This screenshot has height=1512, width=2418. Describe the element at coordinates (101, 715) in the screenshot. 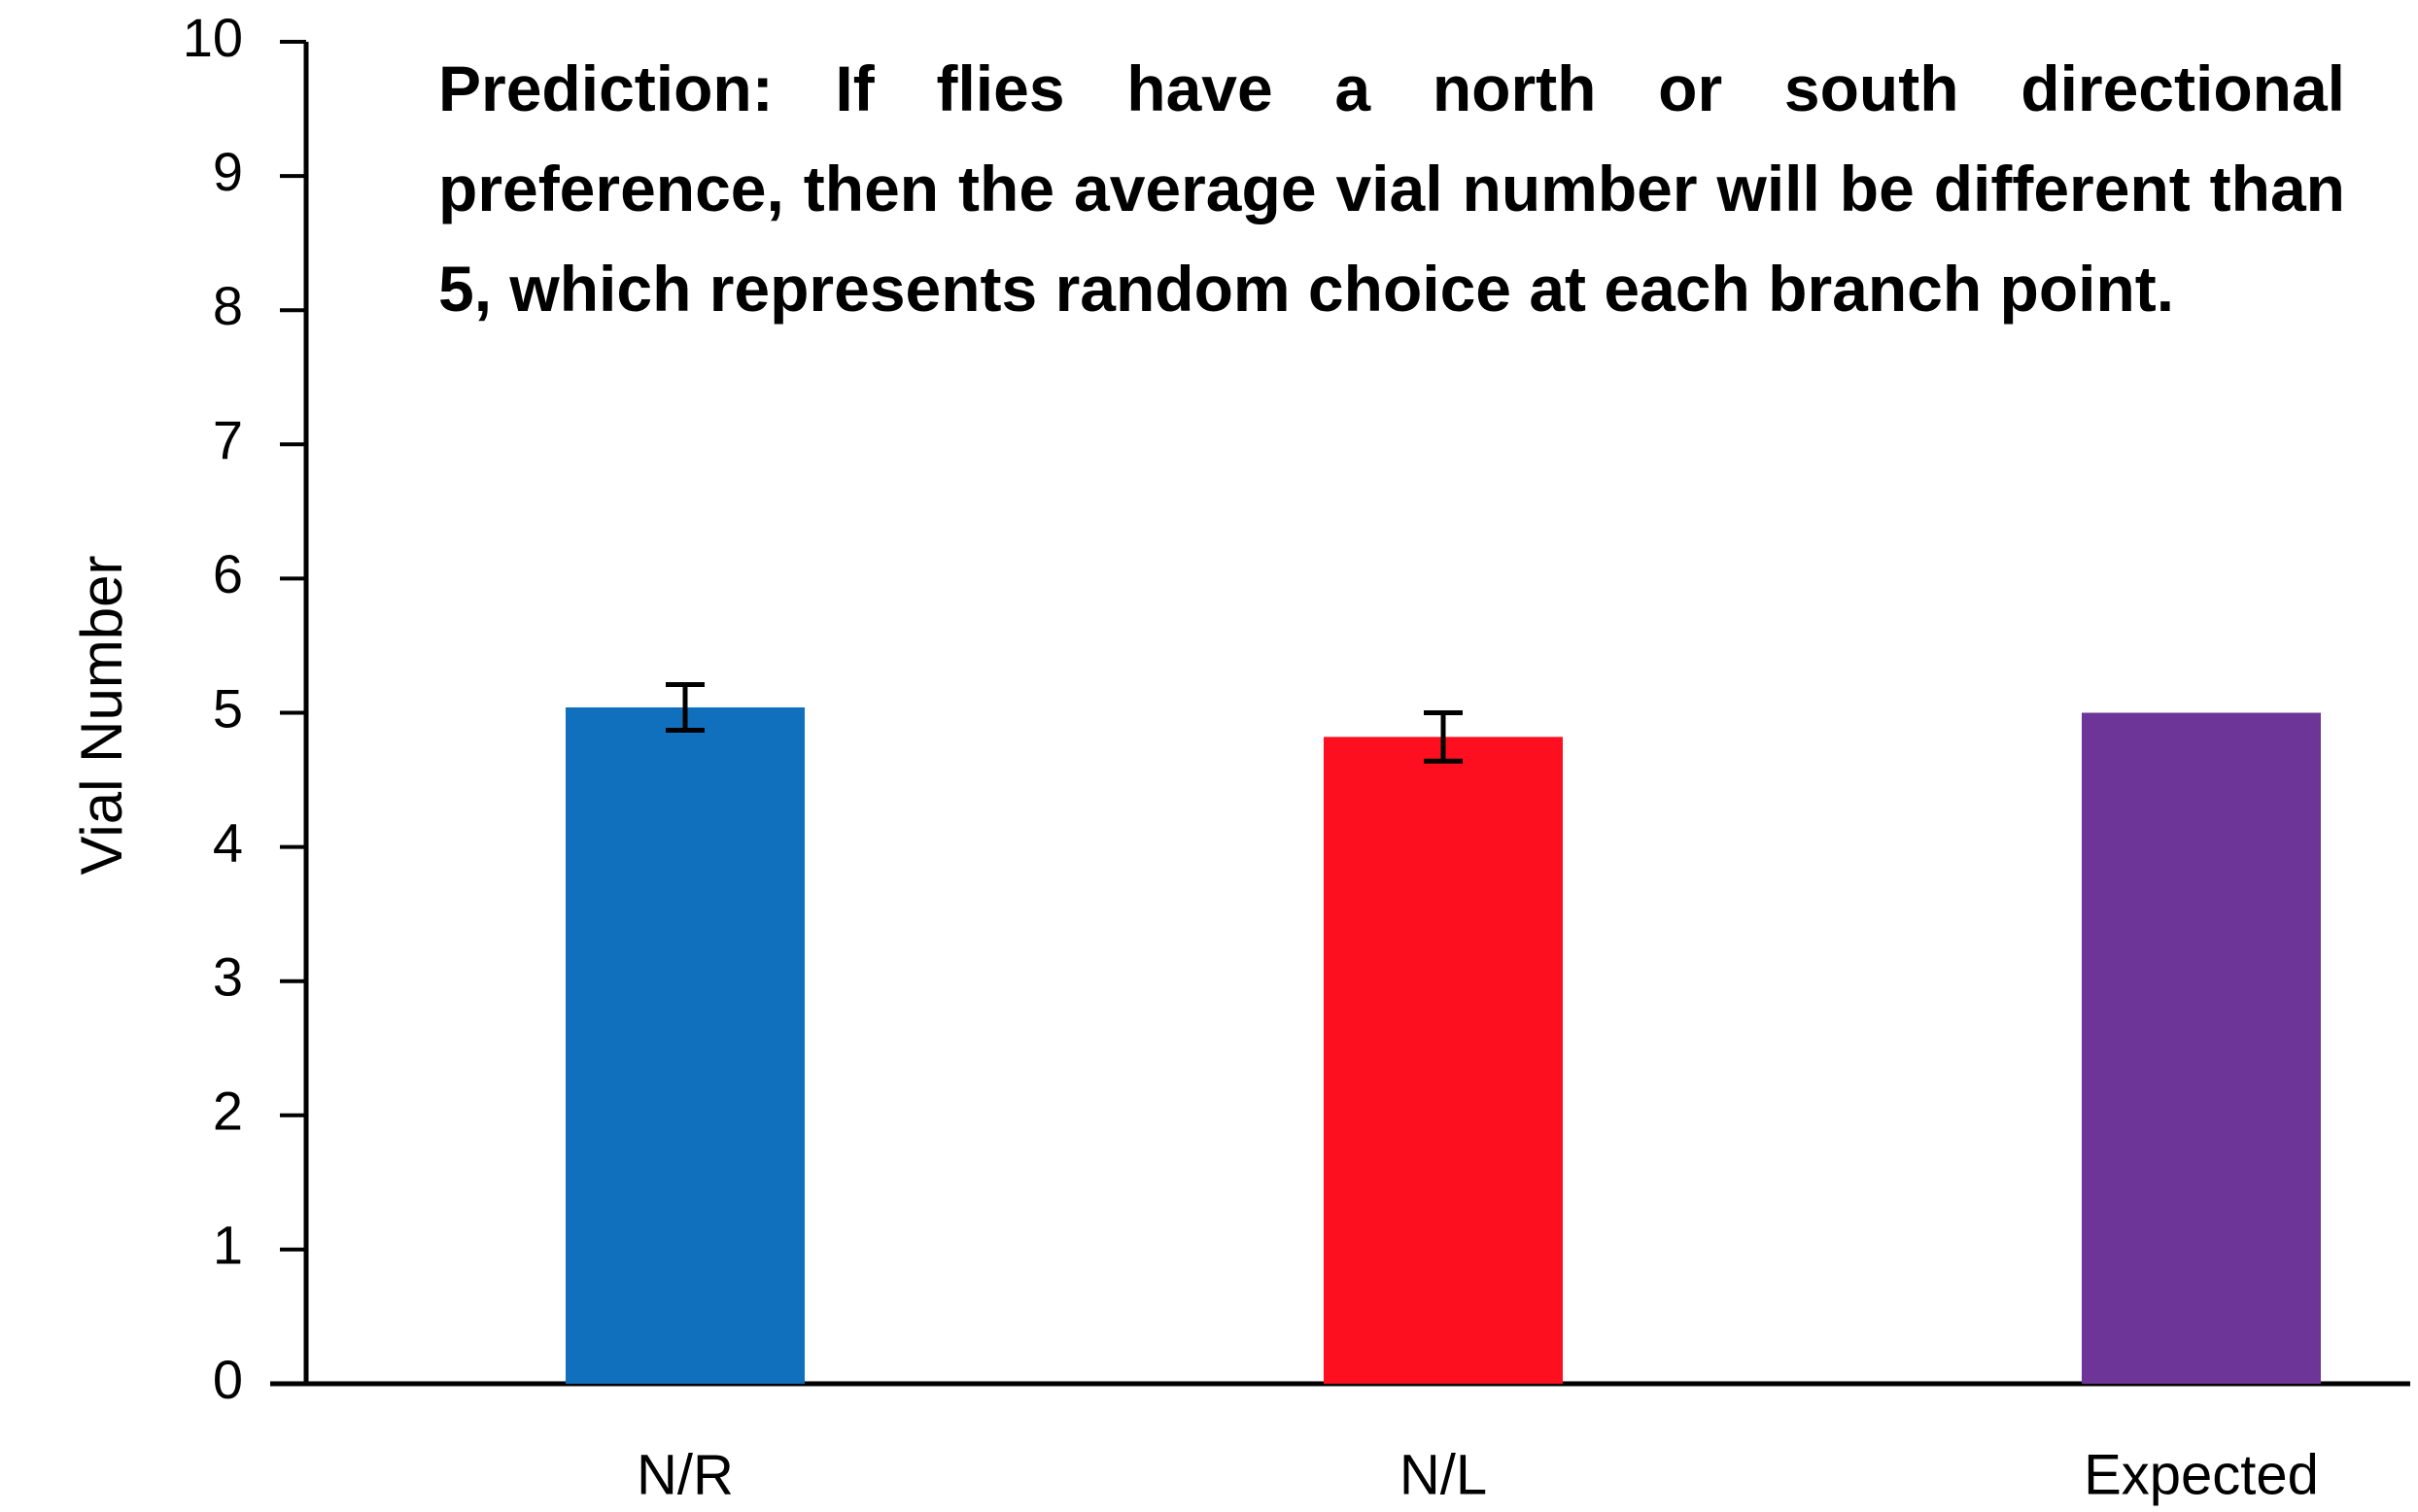

I see `y-axis-label: Vial Number` at that location.